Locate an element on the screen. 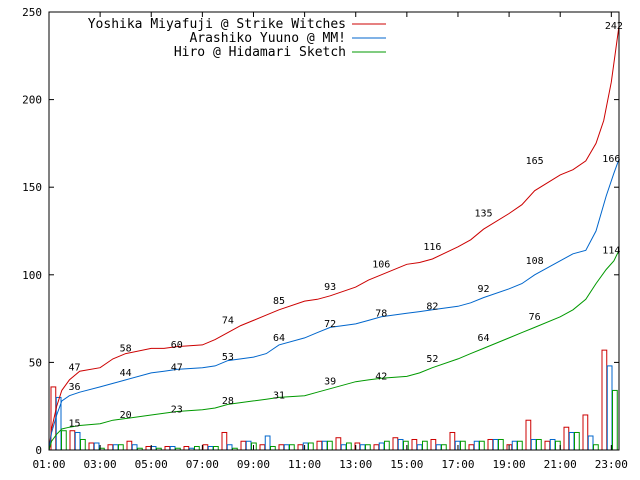 This screenshot has width=640, height=480. data-label: 23 is located at coordinates (177, 410).